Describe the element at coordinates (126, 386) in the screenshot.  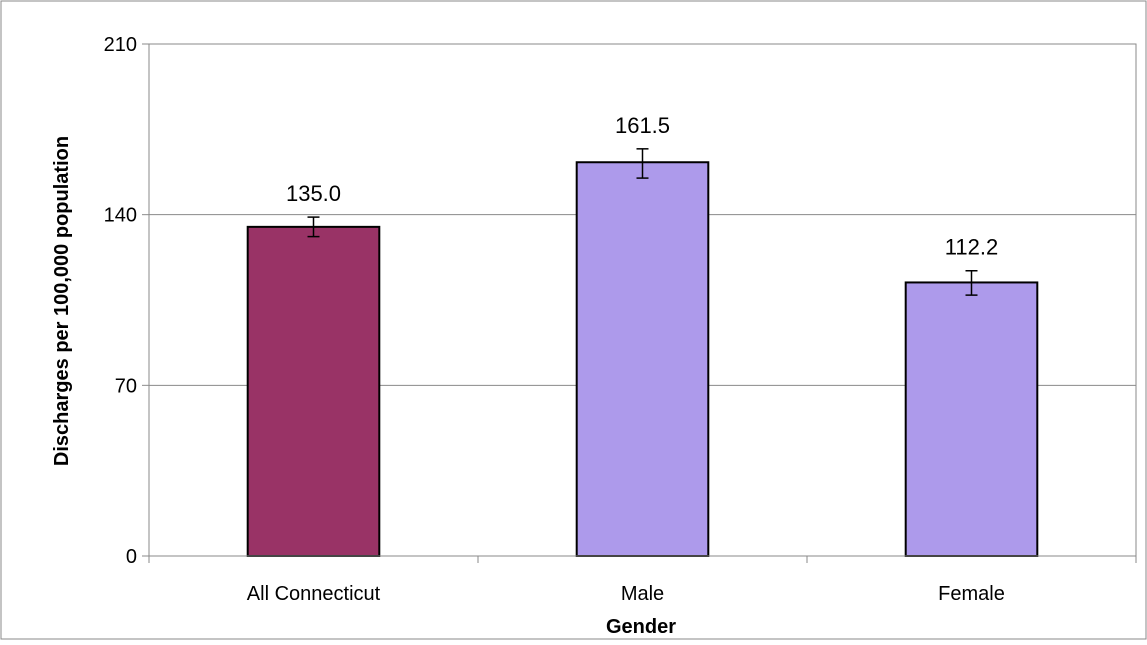
I see `y-tick-label: 70` at that location.